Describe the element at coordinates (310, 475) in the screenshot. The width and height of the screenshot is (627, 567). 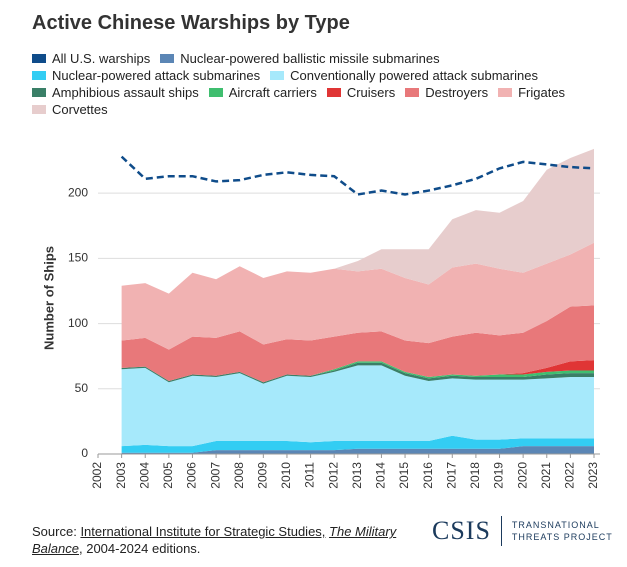
I see `x-tick-label: 2011` at that location.